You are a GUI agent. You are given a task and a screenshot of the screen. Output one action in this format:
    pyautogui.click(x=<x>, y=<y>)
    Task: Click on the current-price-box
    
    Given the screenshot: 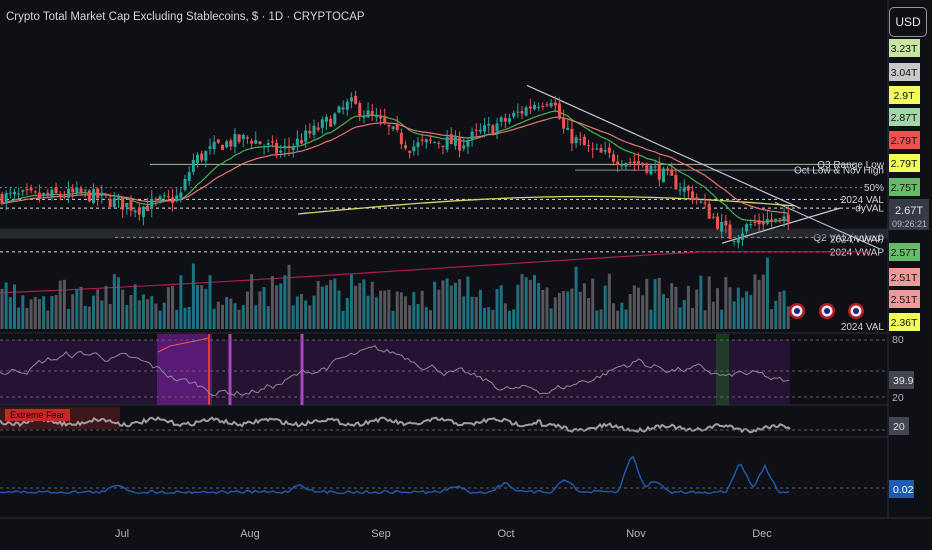 What is the action you would take?
    pyautogui.click(x=909, y=214)
    